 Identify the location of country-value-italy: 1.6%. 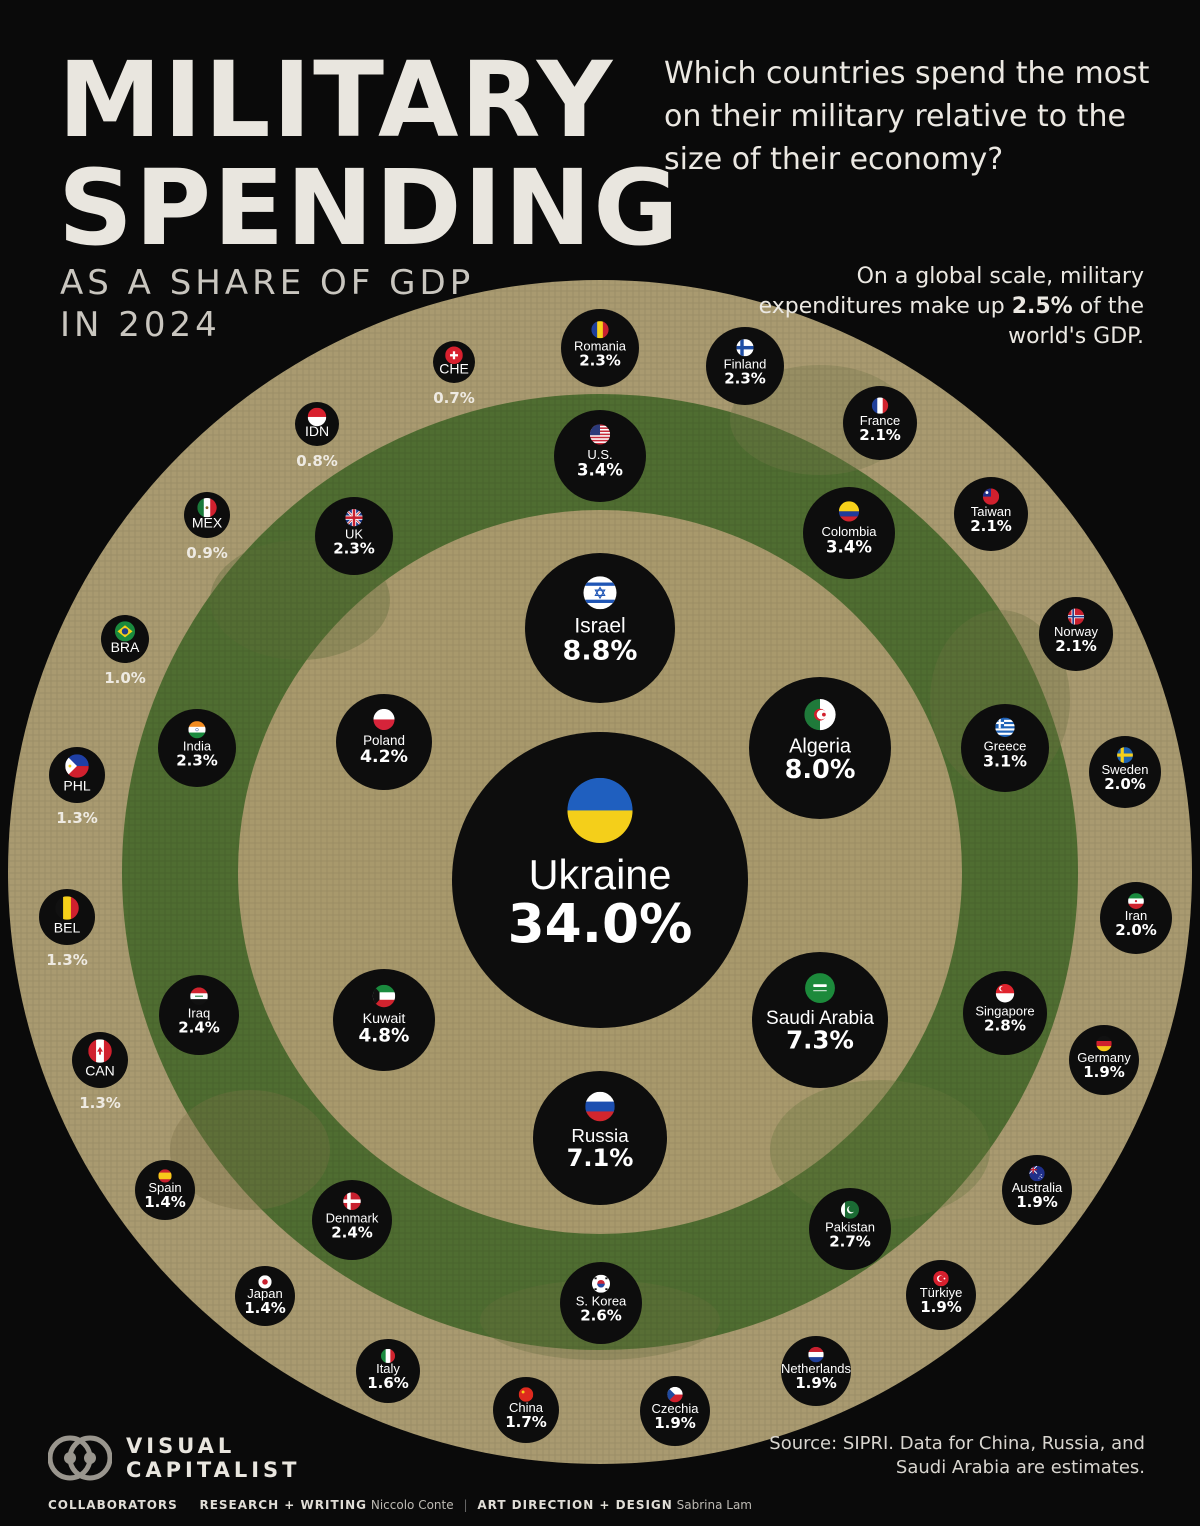
(388, 1383).